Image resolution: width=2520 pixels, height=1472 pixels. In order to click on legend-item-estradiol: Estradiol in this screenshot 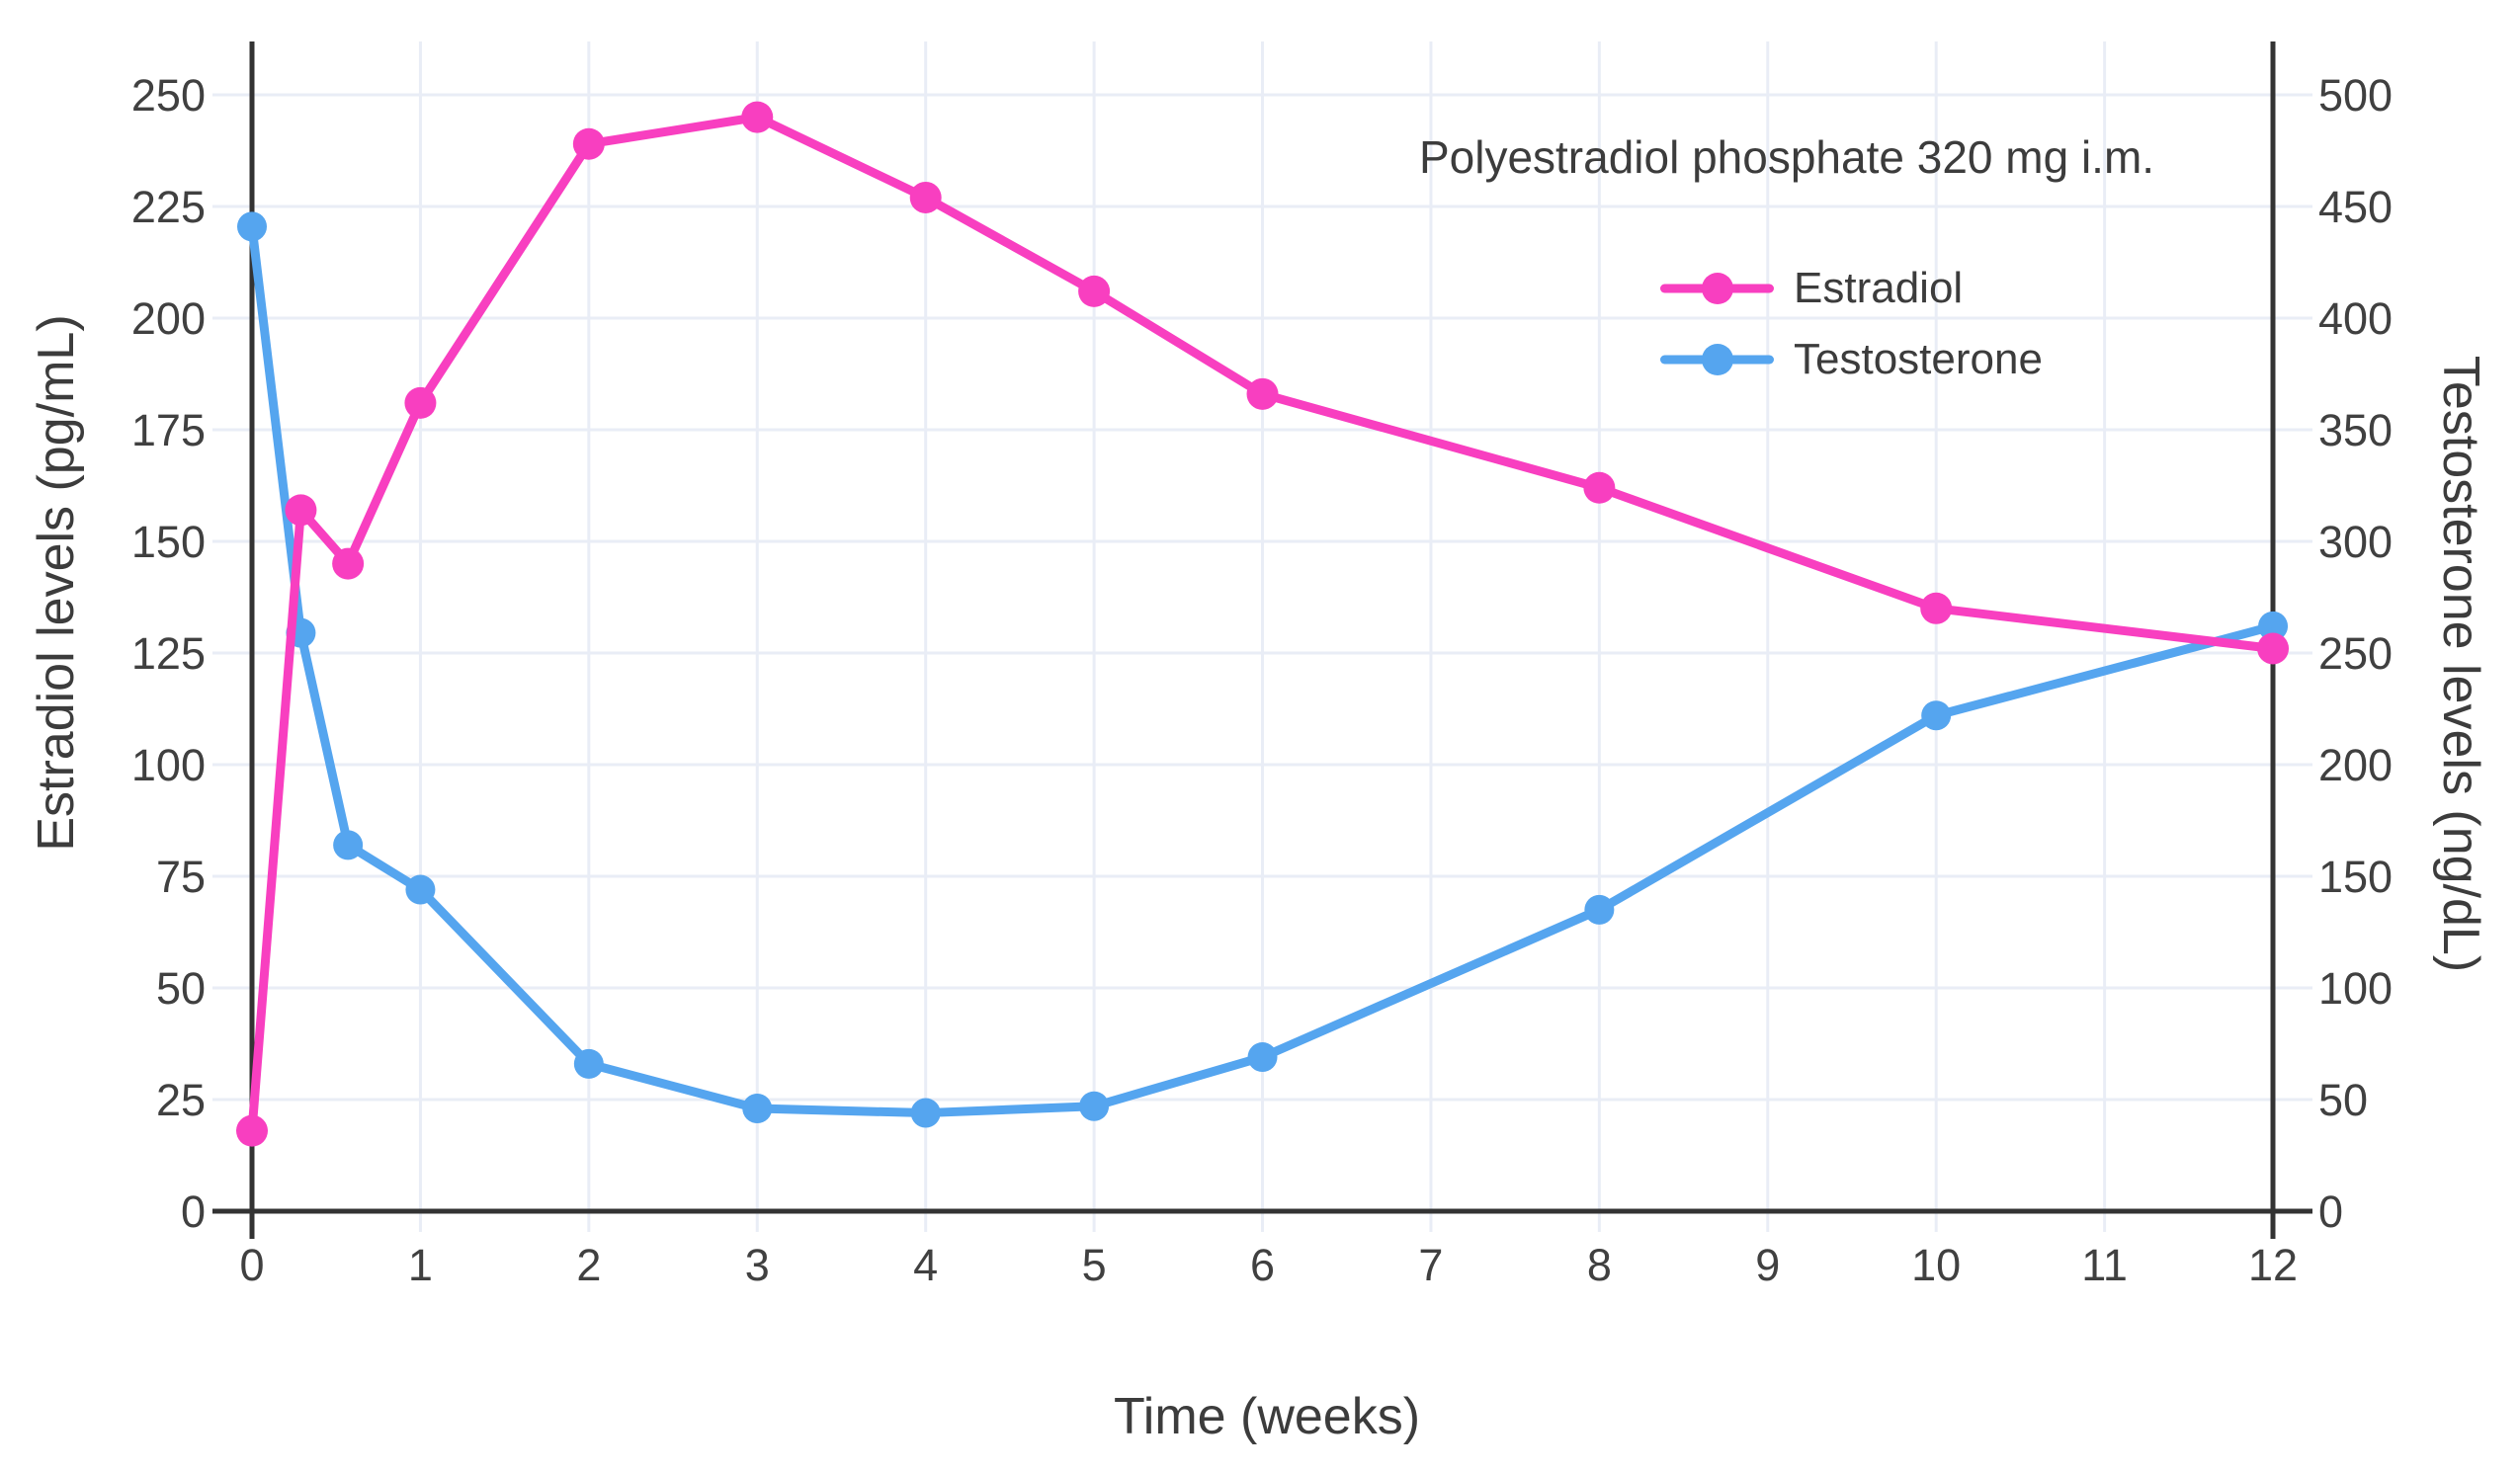, I will do `click(1851, 288)`.